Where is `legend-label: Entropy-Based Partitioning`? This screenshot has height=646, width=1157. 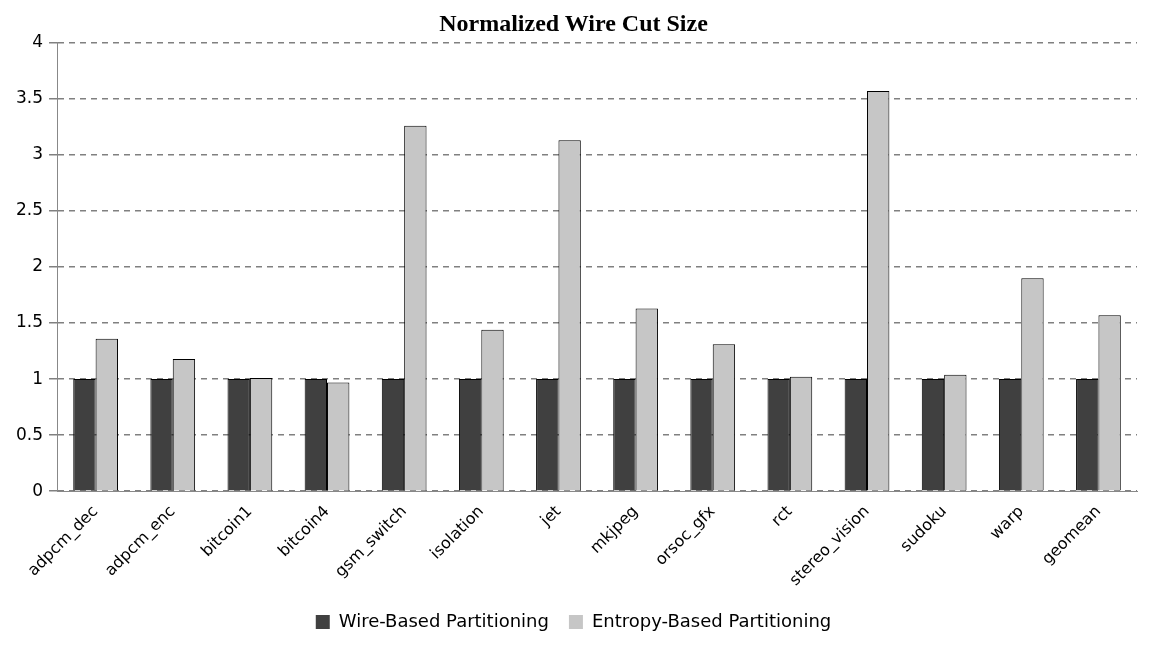
legend-label: Entropy-Based Partitioning is located at coordinates (711, 620).